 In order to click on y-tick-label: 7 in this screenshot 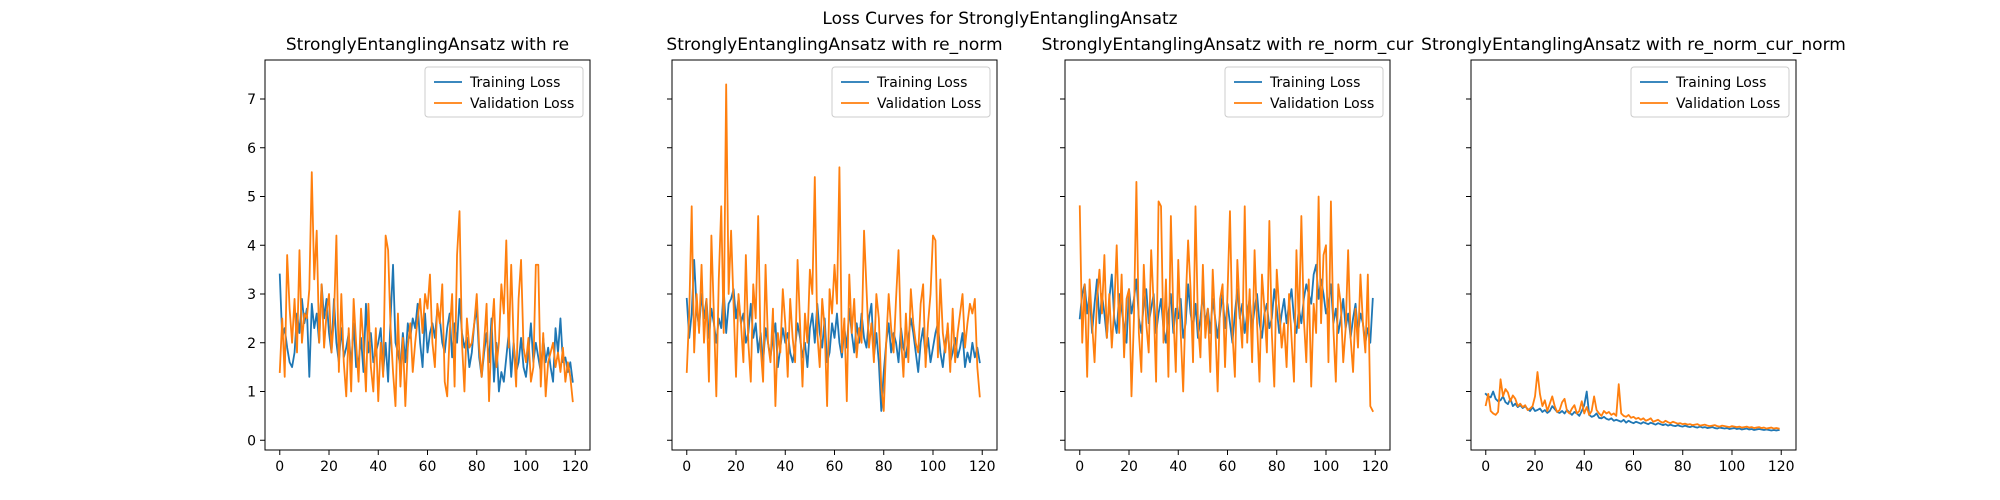, I will do `click(251, 100)`.